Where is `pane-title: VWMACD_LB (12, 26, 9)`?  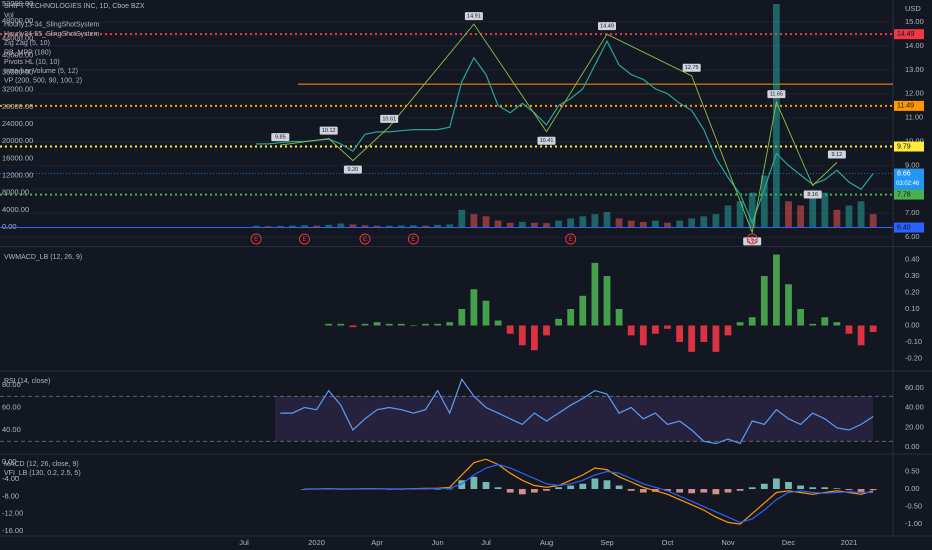 pane-title: VWMACD_LB (12, 26, 9) is located at coordinates (43, 257).